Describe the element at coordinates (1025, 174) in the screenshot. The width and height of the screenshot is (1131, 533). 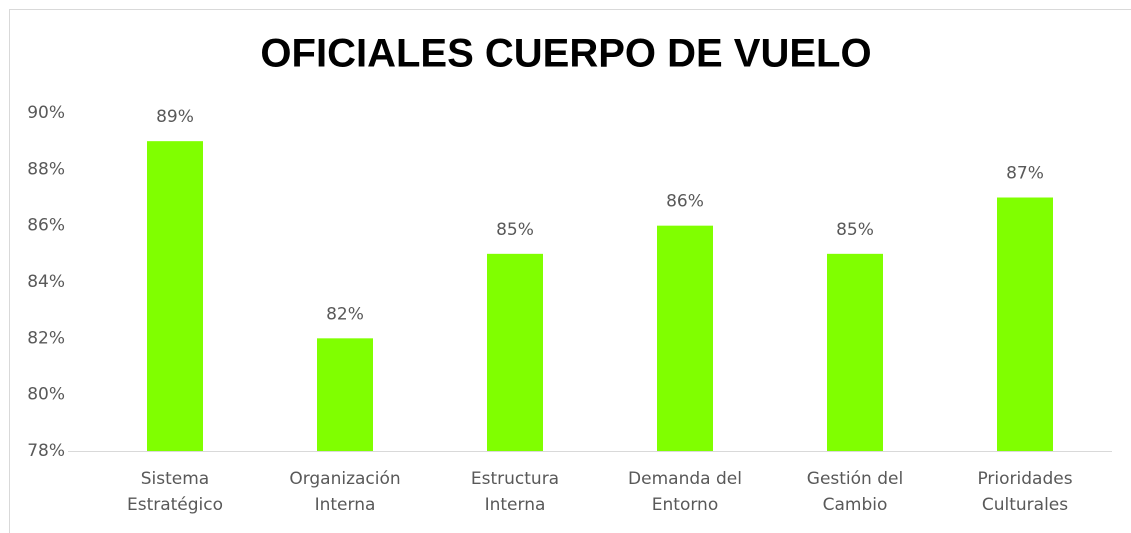
I see `data-label: 87%` at that location.